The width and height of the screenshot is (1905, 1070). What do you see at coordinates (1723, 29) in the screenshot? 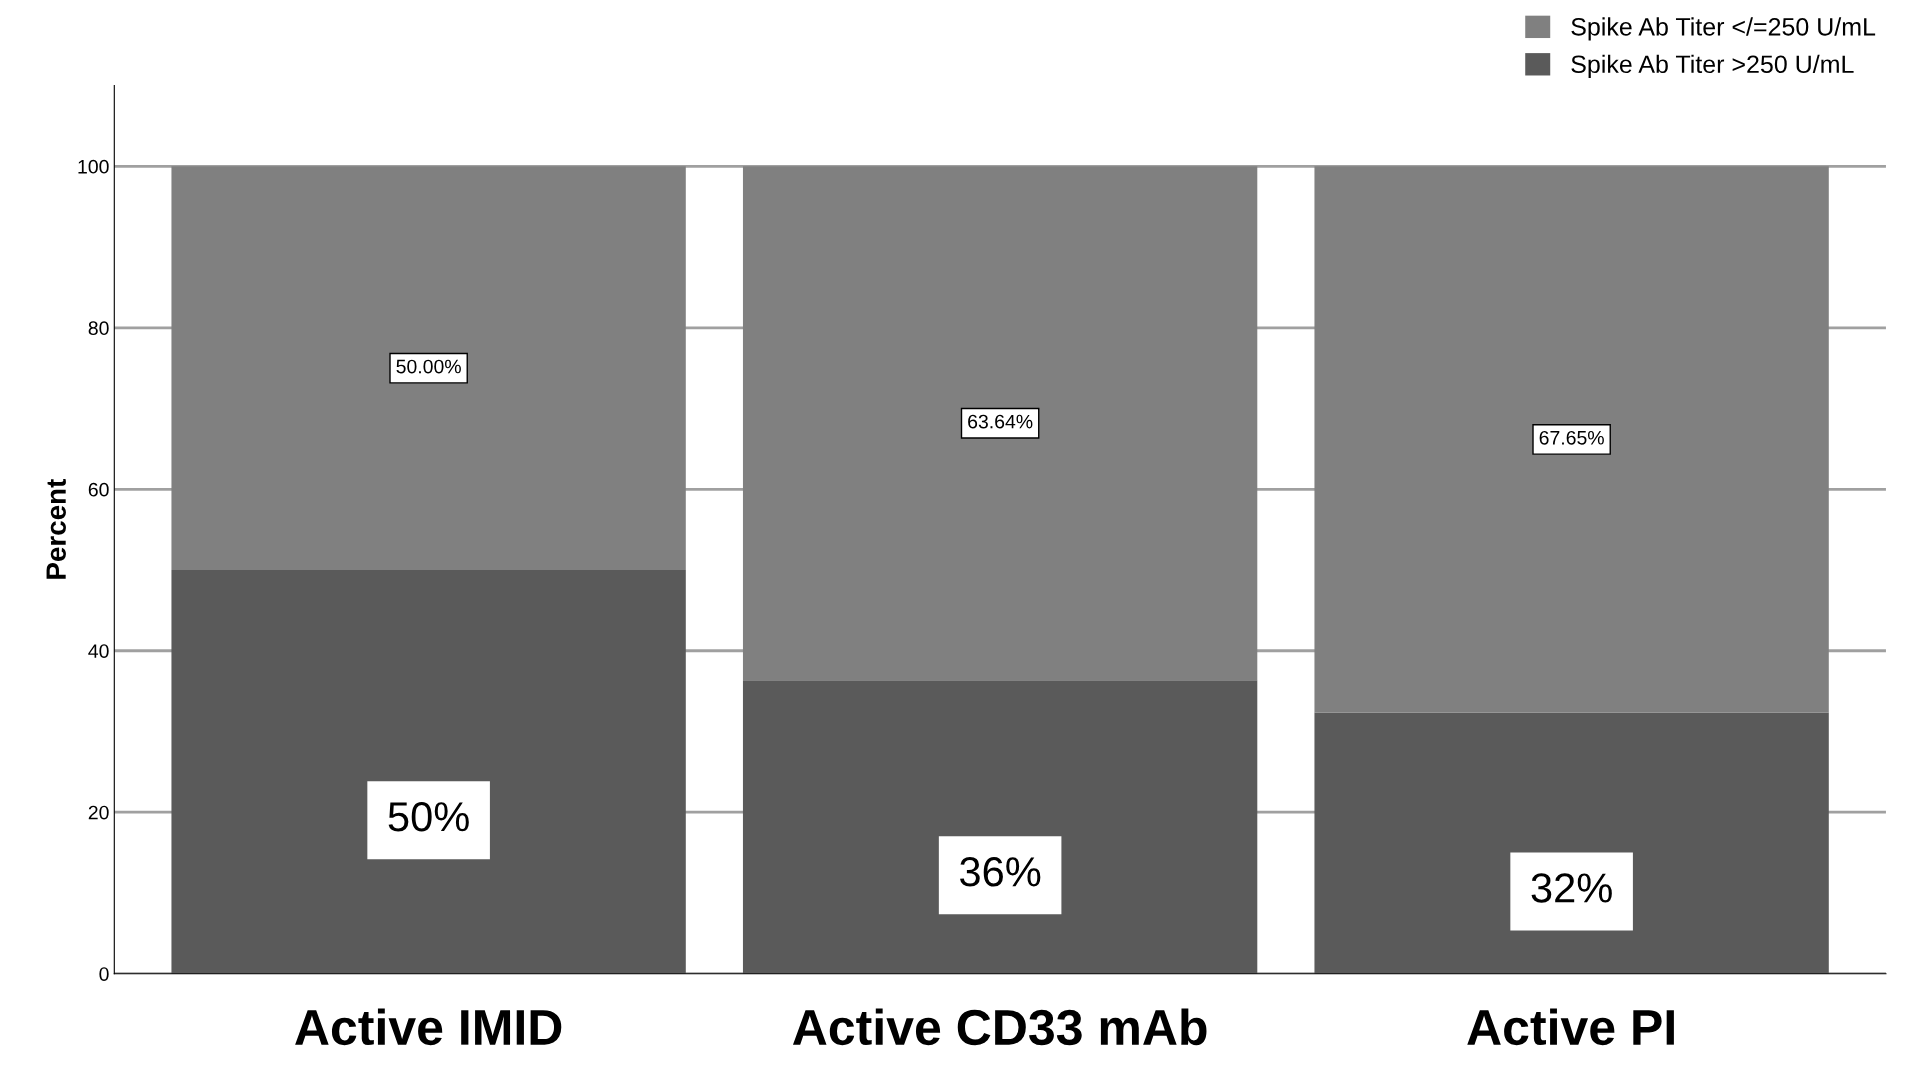
I see `legend-label: Spike Ab Titer </=250 U/mL` at bounding box center [1723, 29].